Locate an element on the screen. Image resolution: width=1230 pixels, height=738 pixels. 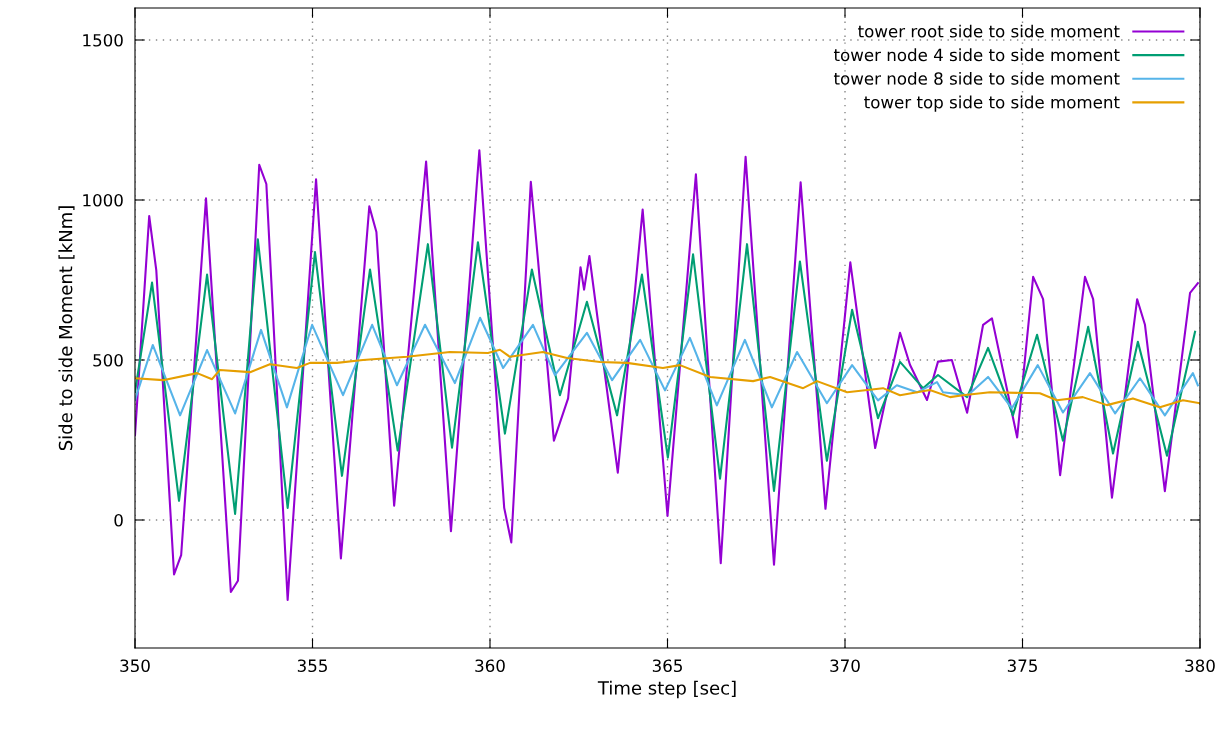
x-tick-label: 355 is located at coordinates (312, 666).